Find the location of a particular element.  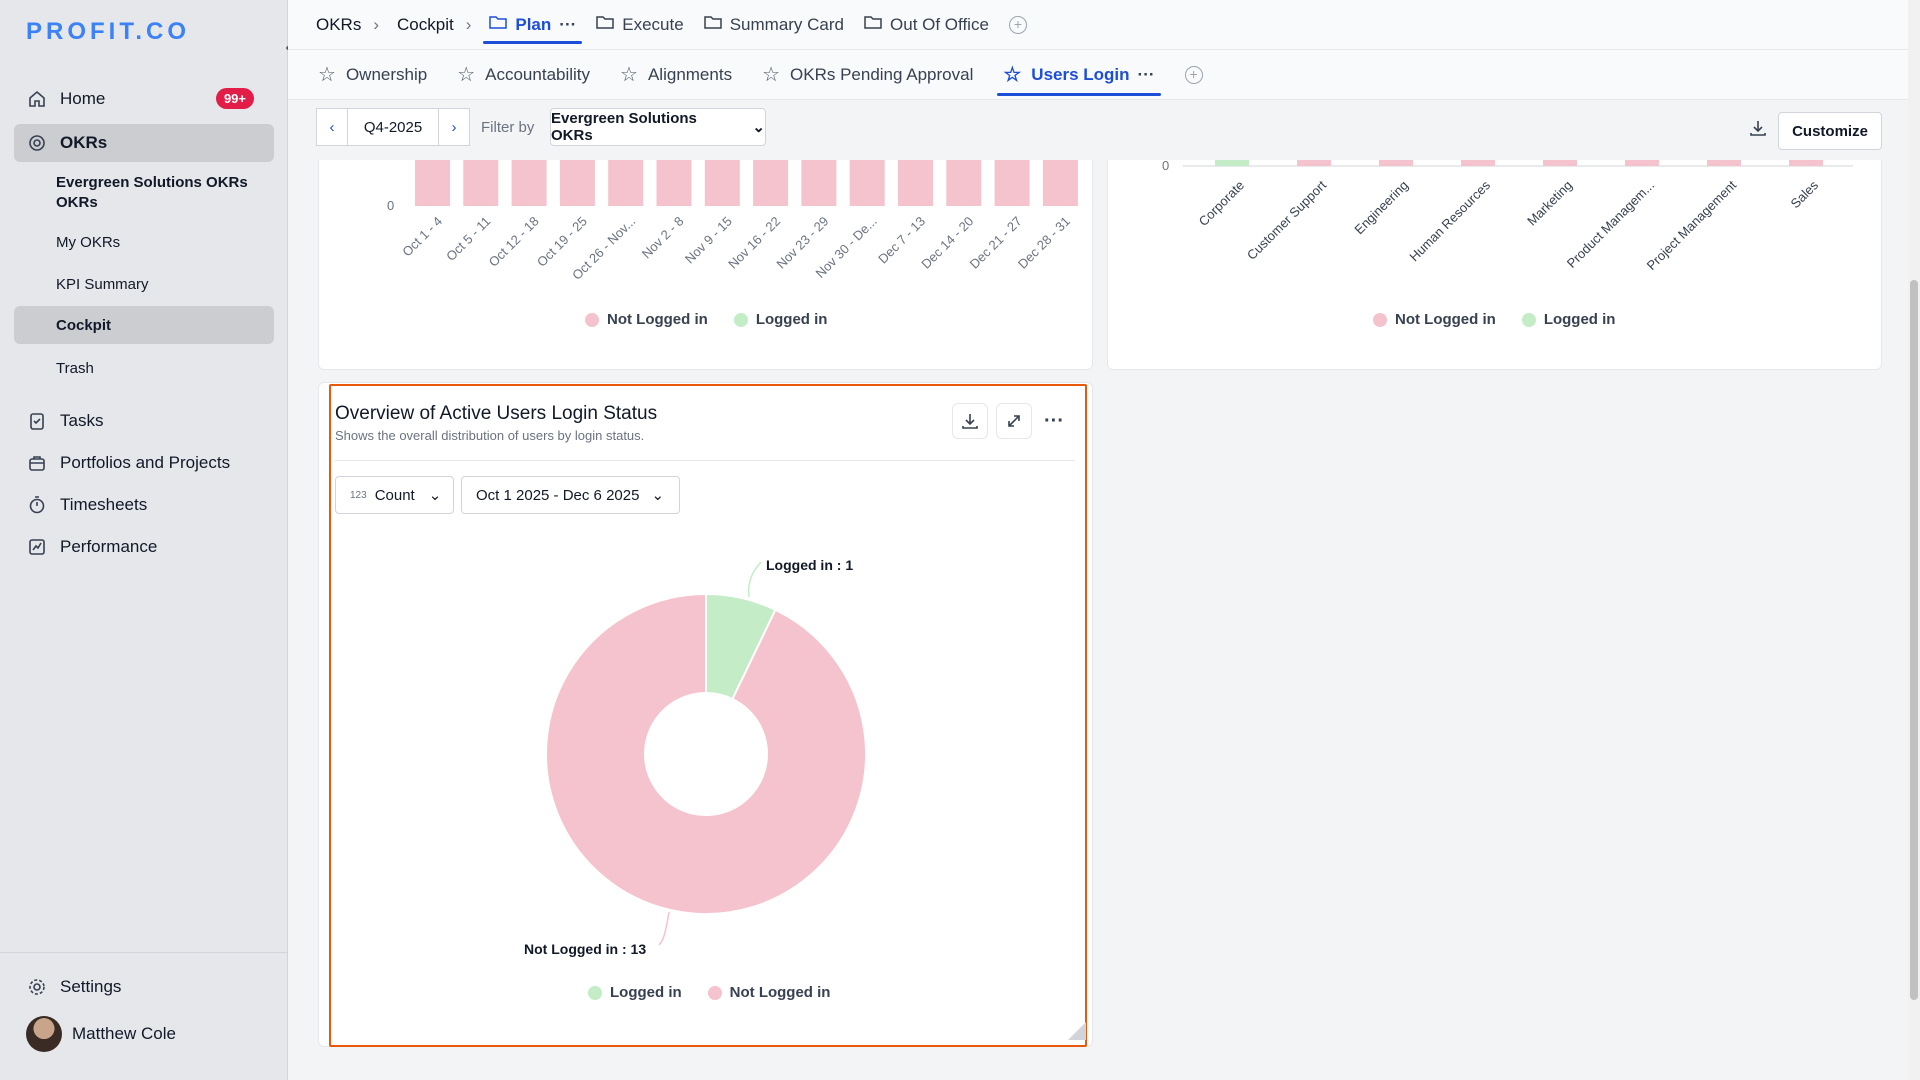

next-period-button: › is located at coordinates (454, 127).